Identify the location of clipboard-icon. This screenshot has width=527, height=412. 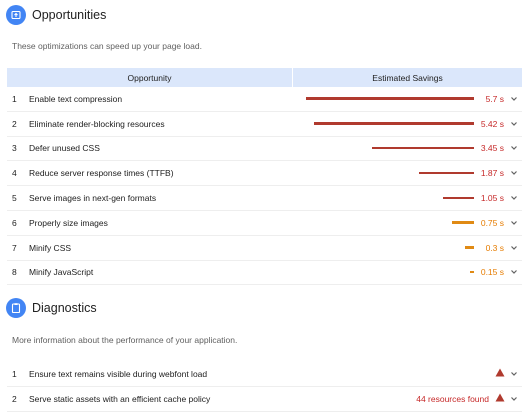
(16, 308).